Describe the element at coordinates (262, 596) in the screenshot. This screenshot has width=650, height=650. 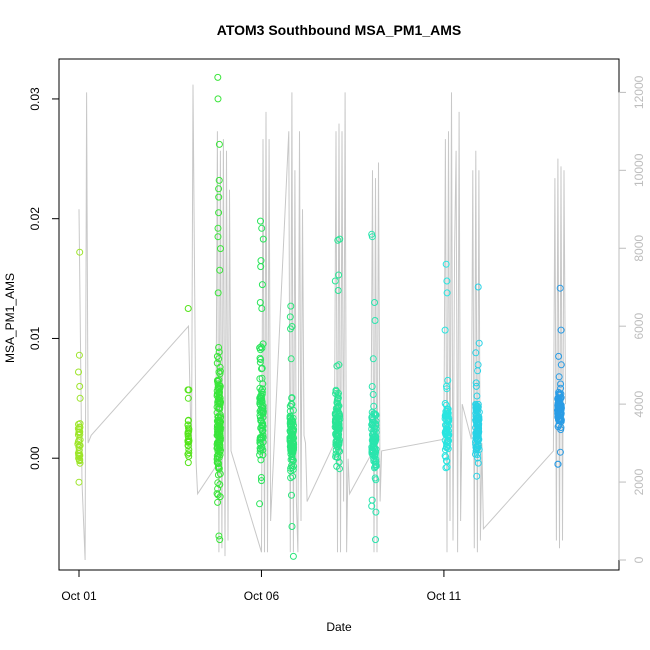
I see `x-tick-label: Oct 06` at that location.